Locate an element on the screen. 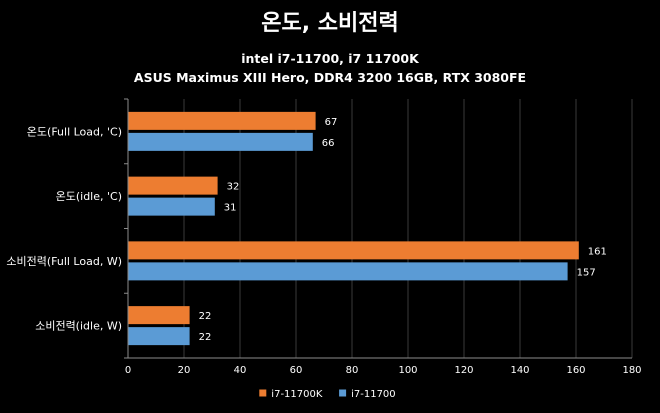 Image resolution: width=660 pixels, height=413 pixels. legend-label: i7-11700K is located at coordinates (297, 394).